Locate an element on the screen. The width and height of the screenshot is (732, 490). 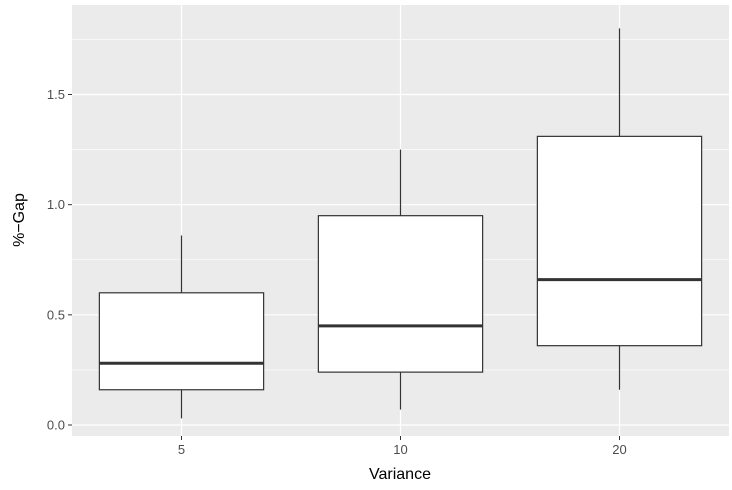
y-tick-label: 1.5 is located at coordinates (56, 94).